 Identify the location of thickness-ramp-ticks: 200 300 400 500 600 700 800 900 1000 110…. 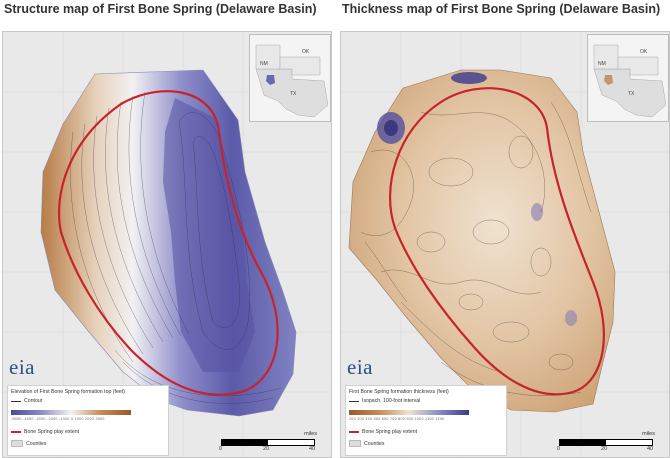
(397, 419).